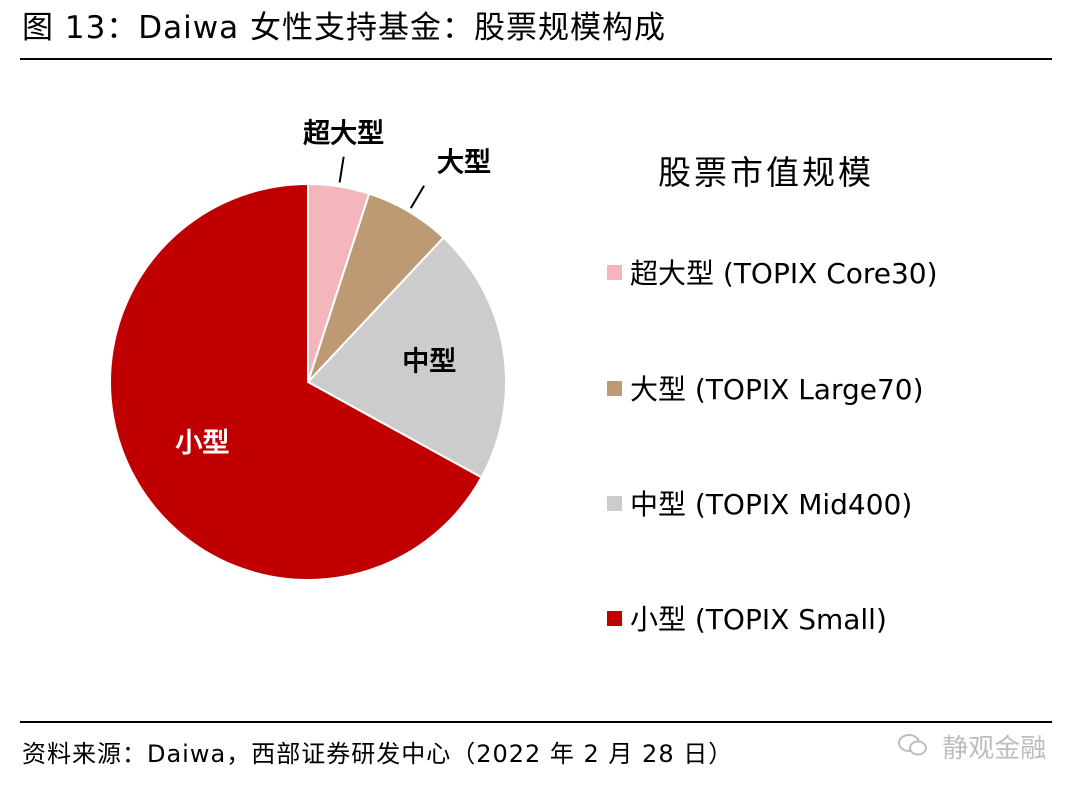 Image resolution: width=1080 pixels, height=795 pixels. What do you see at coordinates (536, 59) in the screenshot?
I see `top-rule` at bounding box center [536, 59].